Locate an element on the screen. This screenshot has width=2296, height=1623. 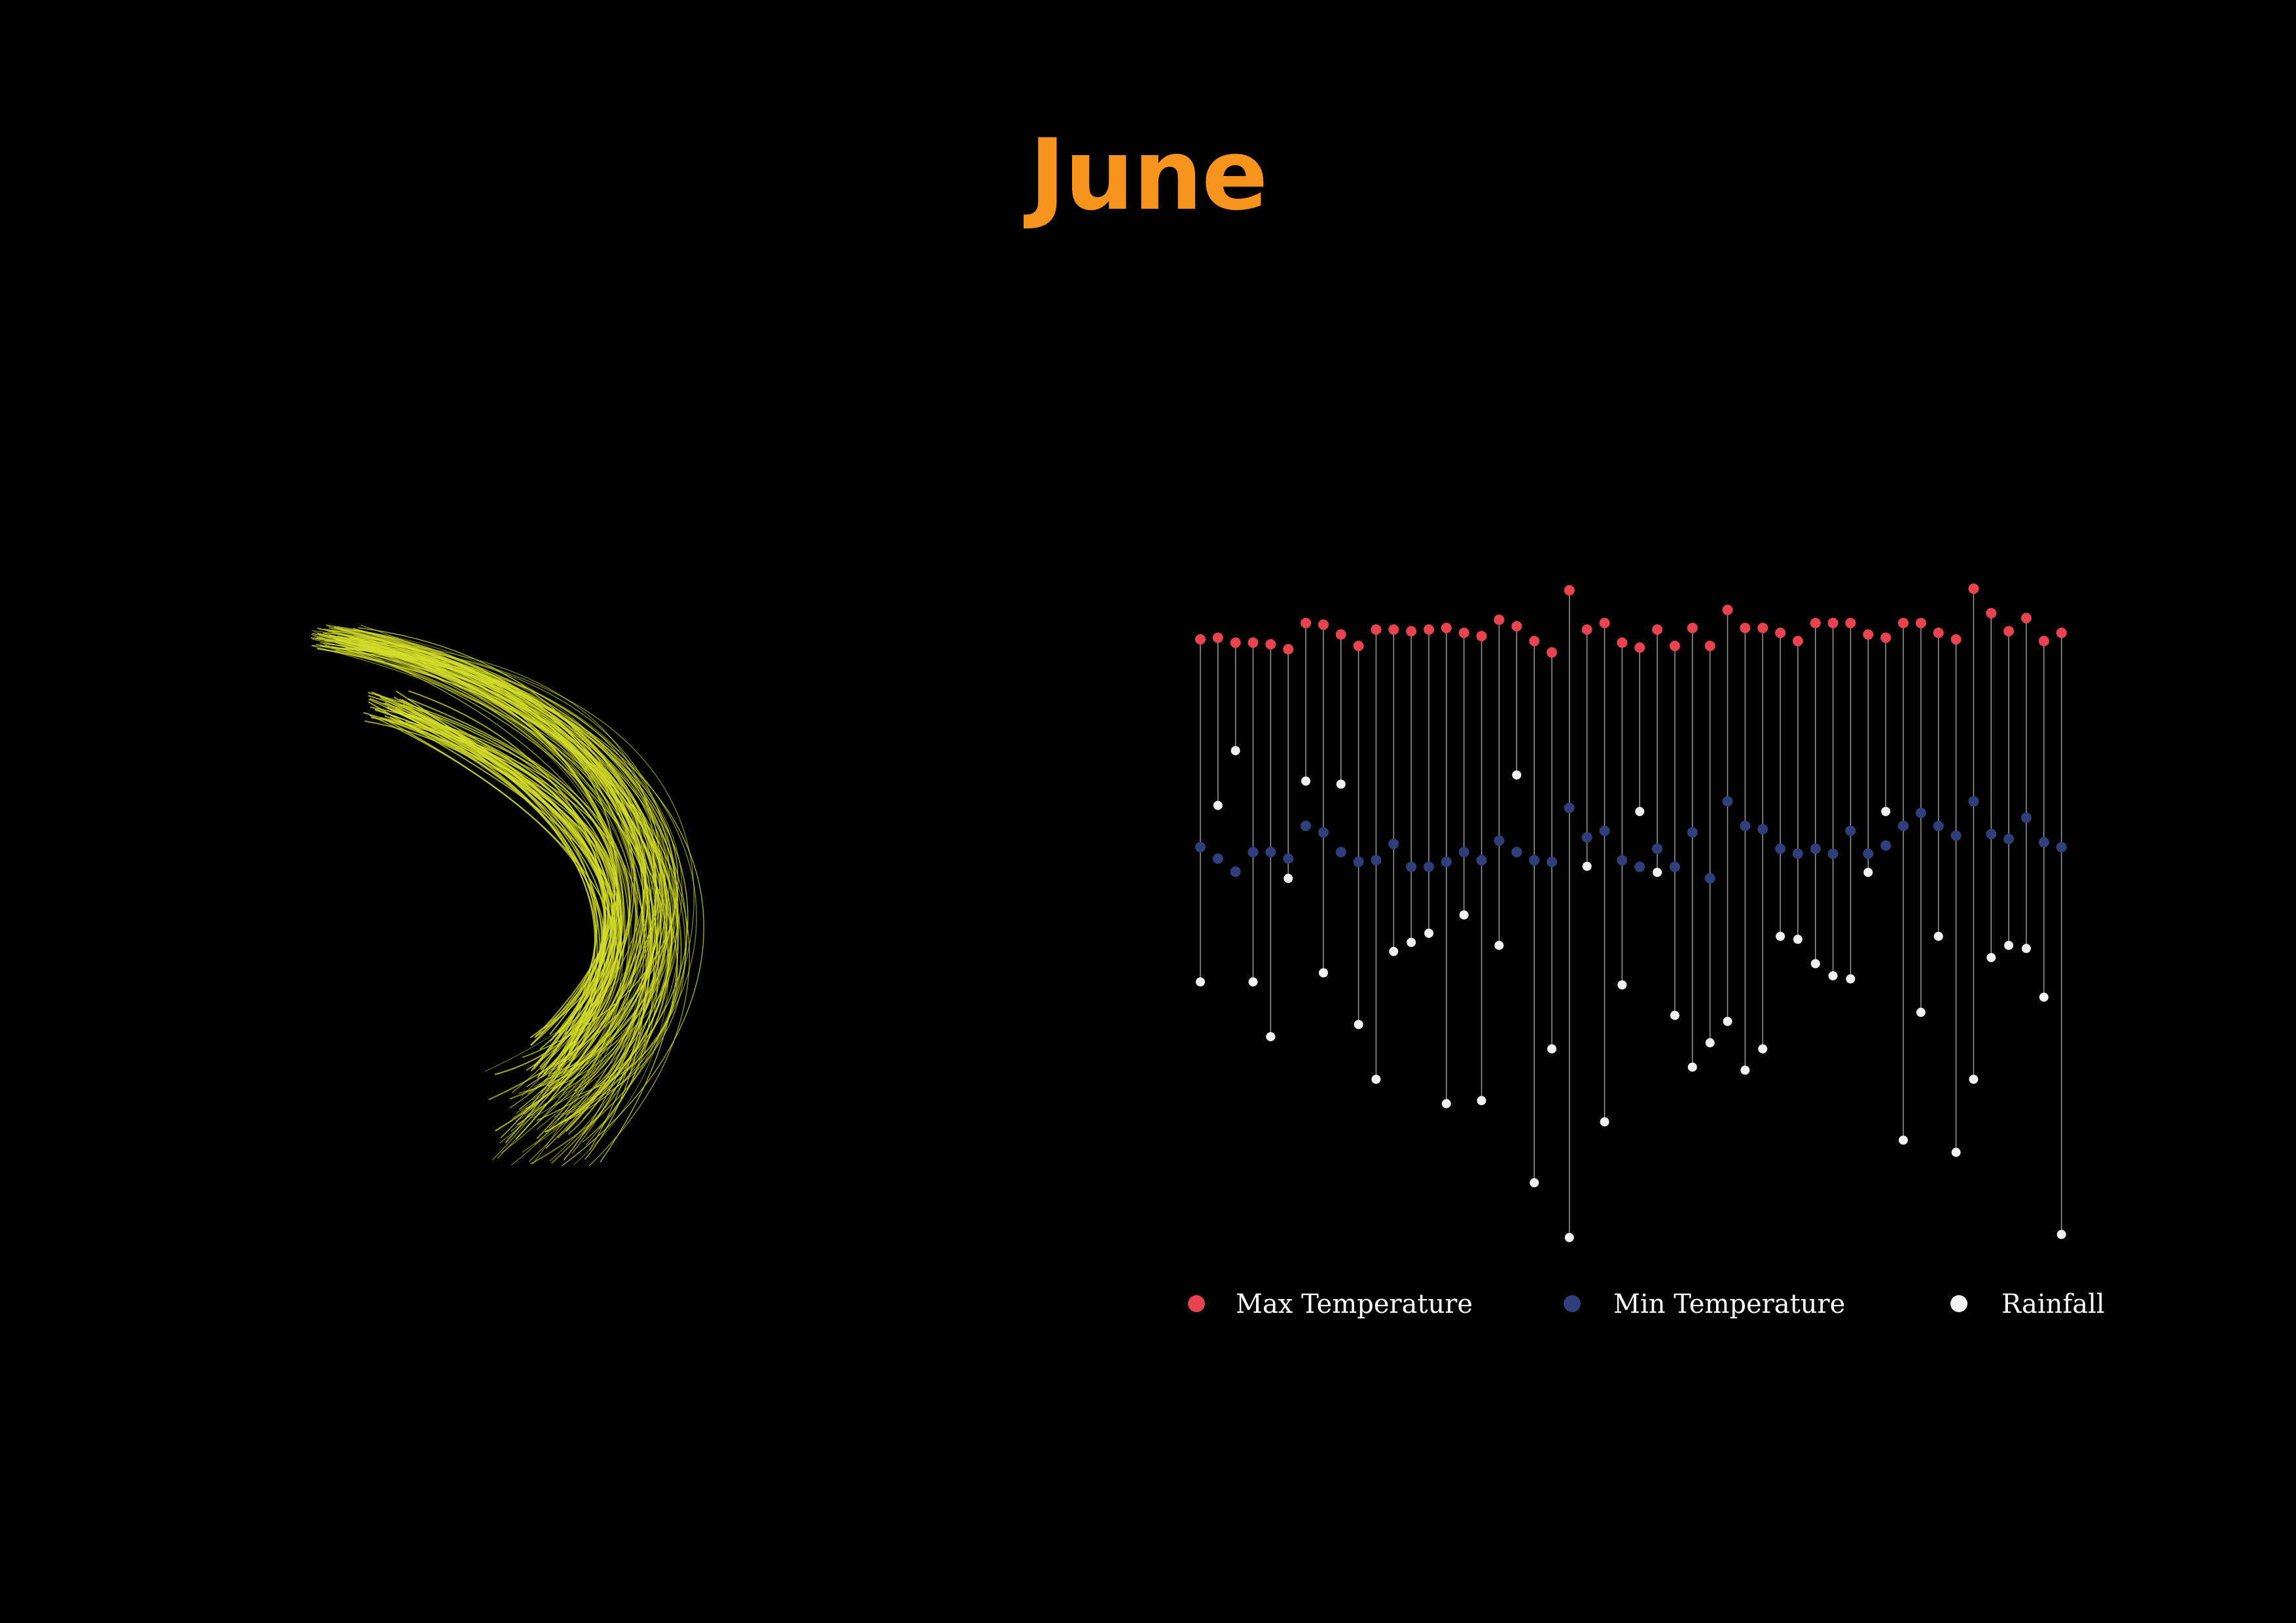
legend-marker-rain is located at coordinates (1959, 1303).